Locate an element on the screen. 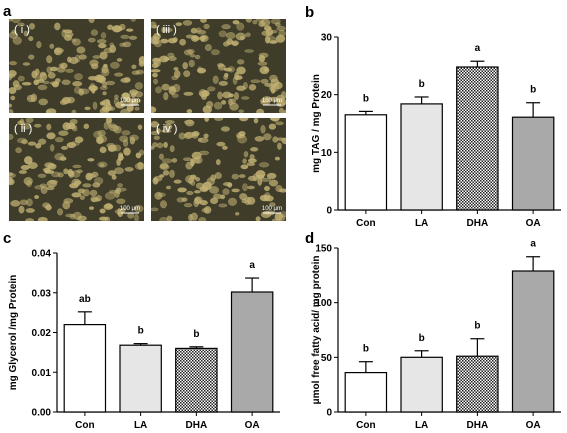 This screenshot has width=567, height=433. micrograph-3: ( ii ) 100 μm is located at coordinates (76, 169).